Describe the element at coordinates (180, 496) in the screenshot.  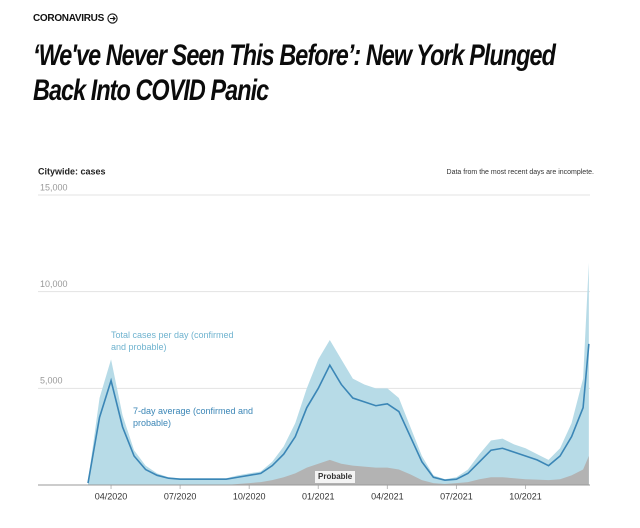
I see `x-tick-label: 07/2020` at that location.